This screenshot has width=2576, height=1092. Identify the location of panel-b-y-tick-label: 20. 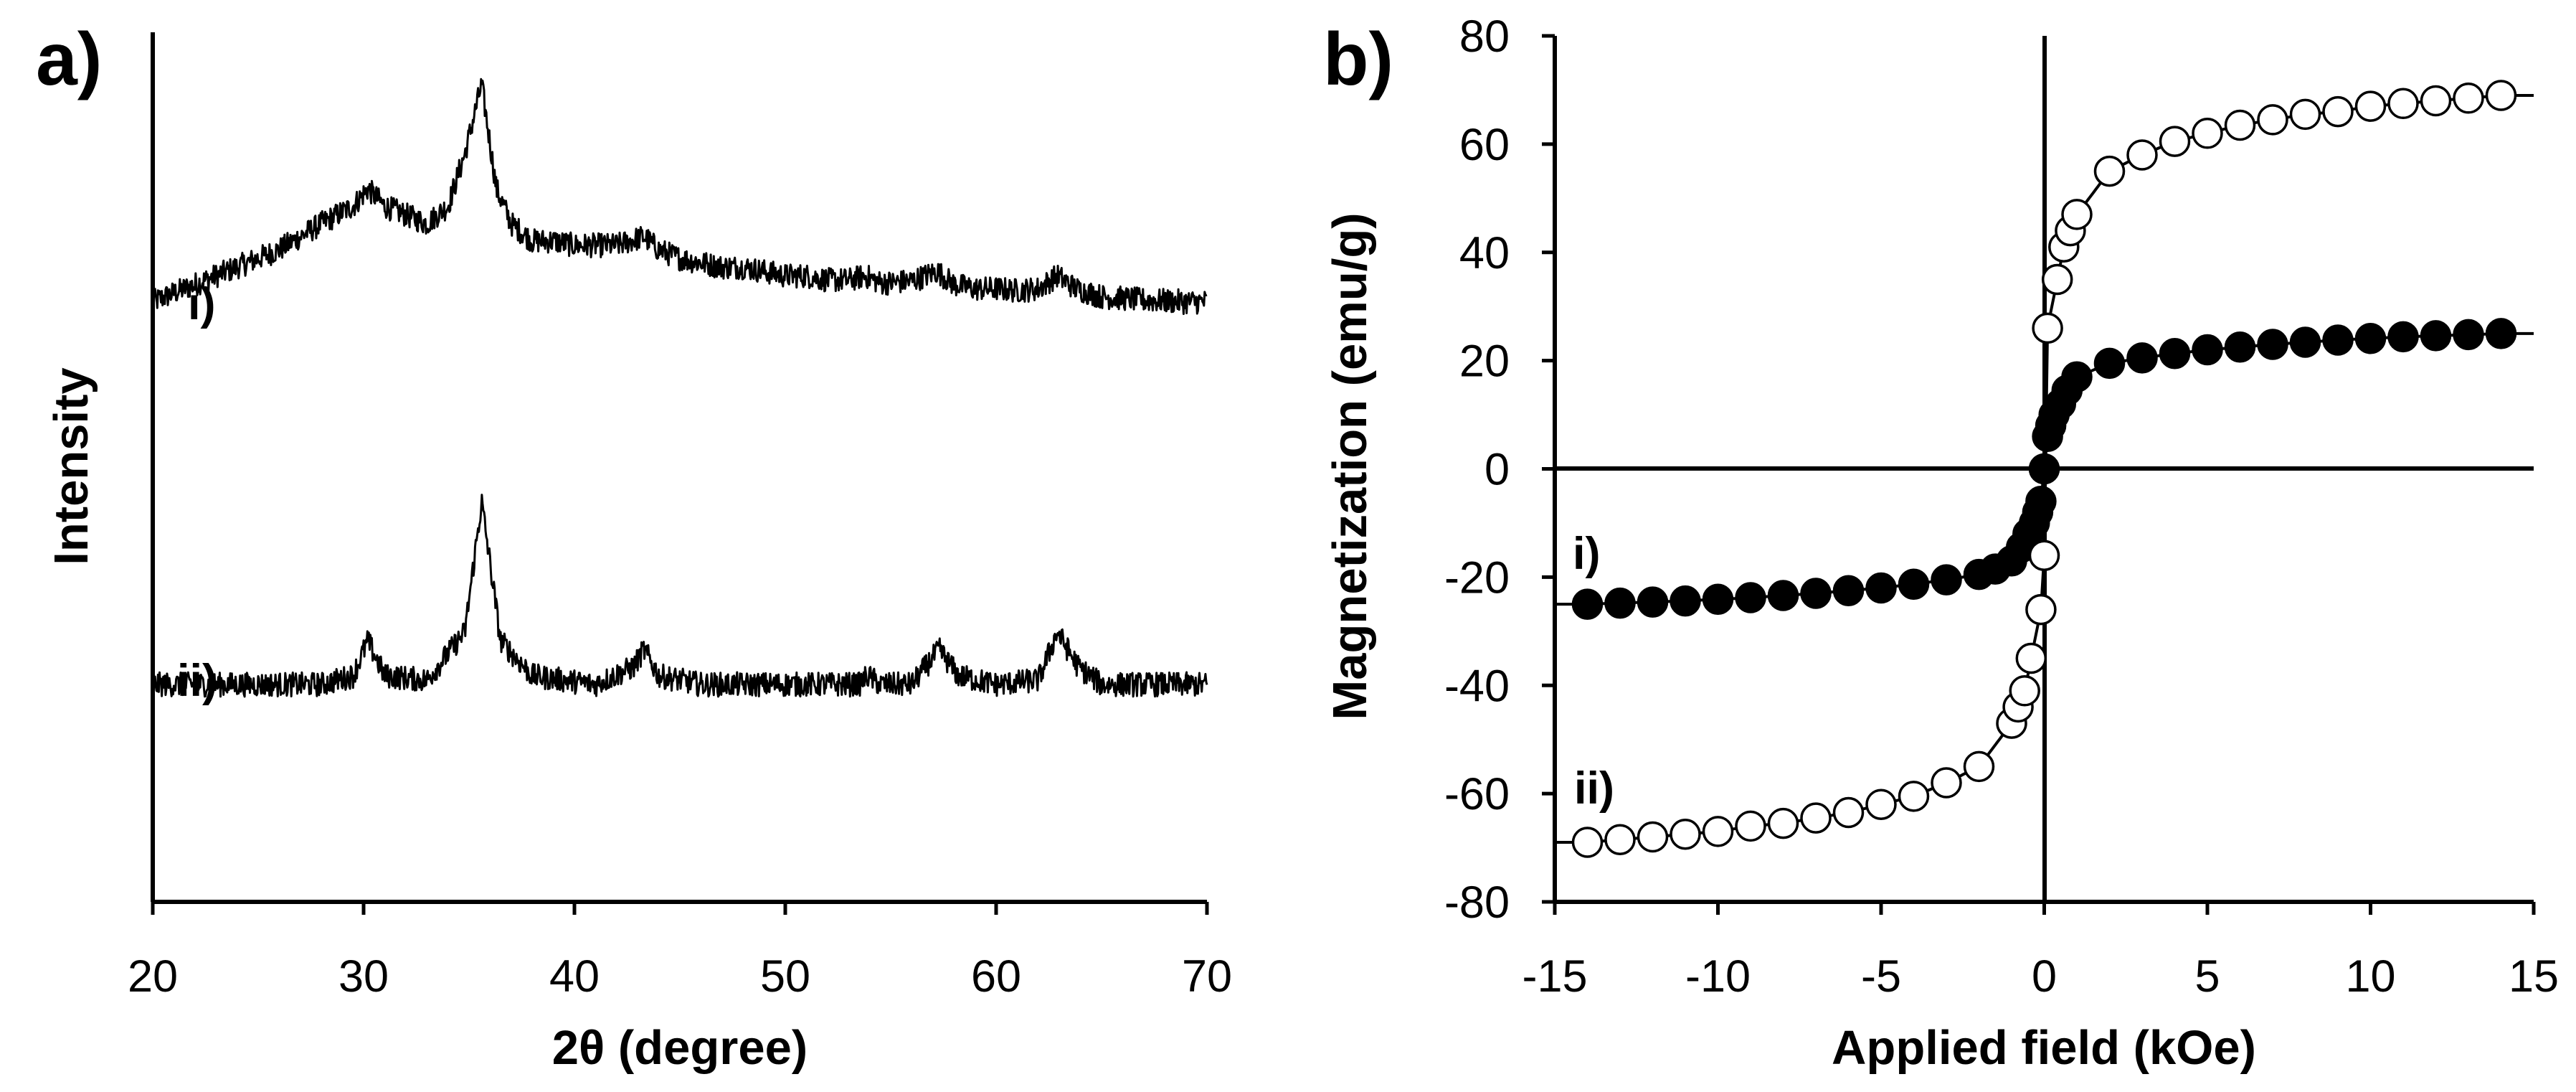
(1484, 361).